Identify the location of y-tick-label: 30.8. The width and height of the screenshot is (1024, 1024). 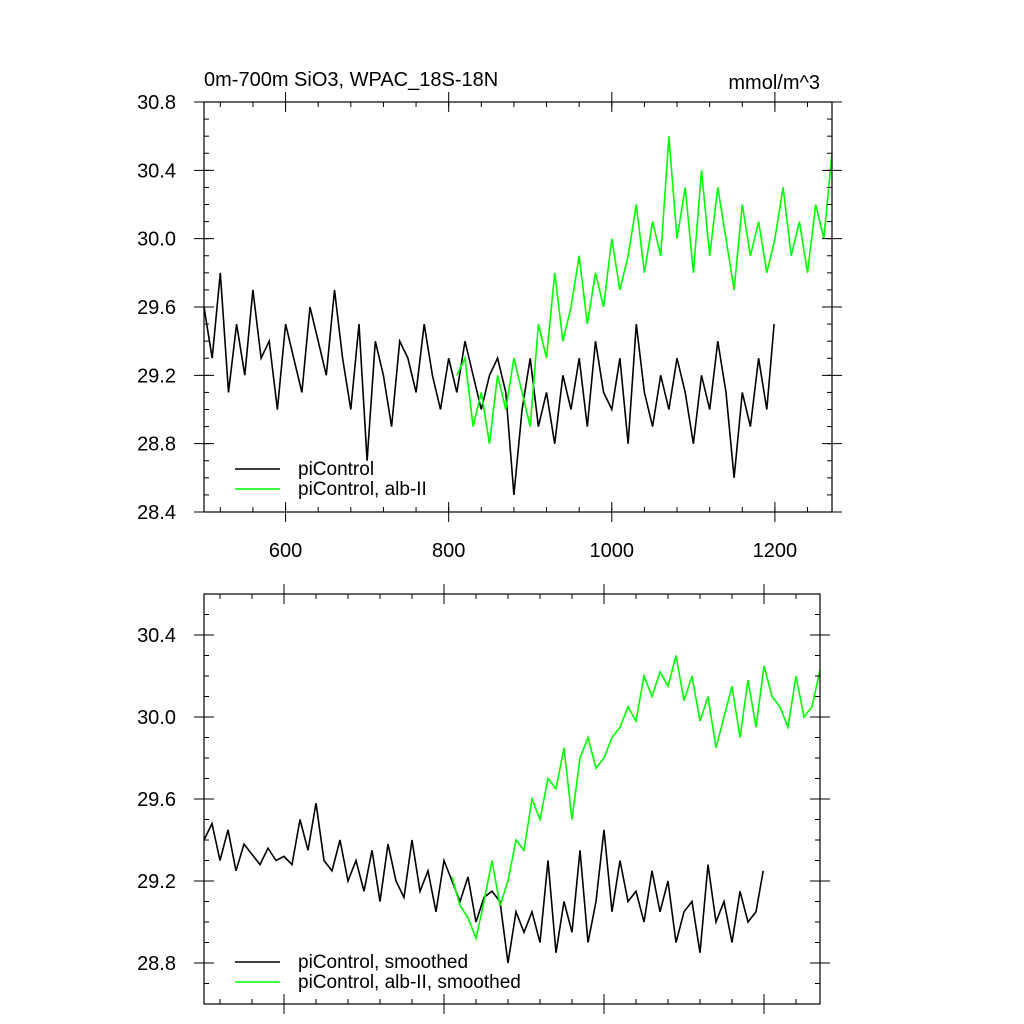
(156, 103).